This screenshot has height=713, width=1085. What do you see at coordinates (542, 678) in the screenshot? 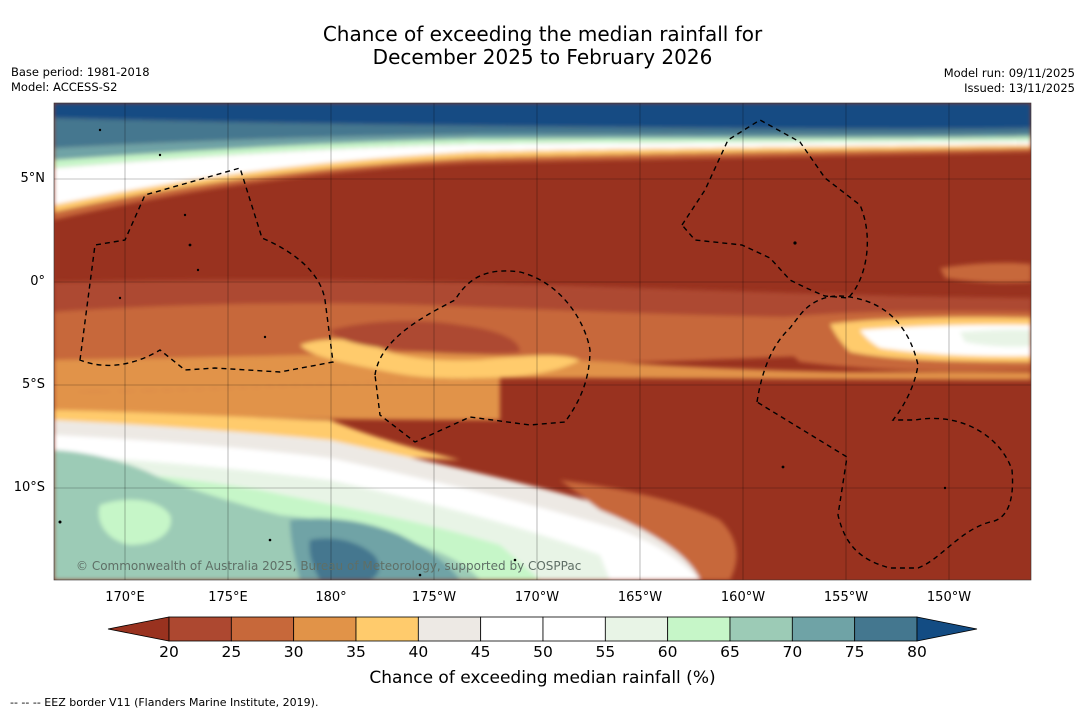
I see `colorbar-title: Chance of exceeding median rainfall (%)` at bounding box center [542, 678].